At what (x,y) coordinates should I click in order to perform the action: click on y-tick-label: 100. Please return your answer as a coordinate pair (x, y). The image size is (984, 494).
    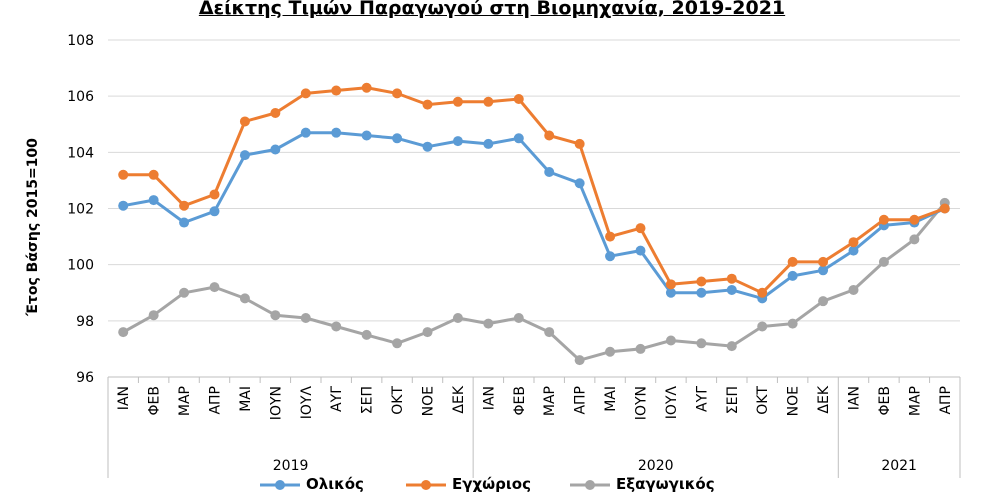
    Looking at the image, I should click on (80, 266).